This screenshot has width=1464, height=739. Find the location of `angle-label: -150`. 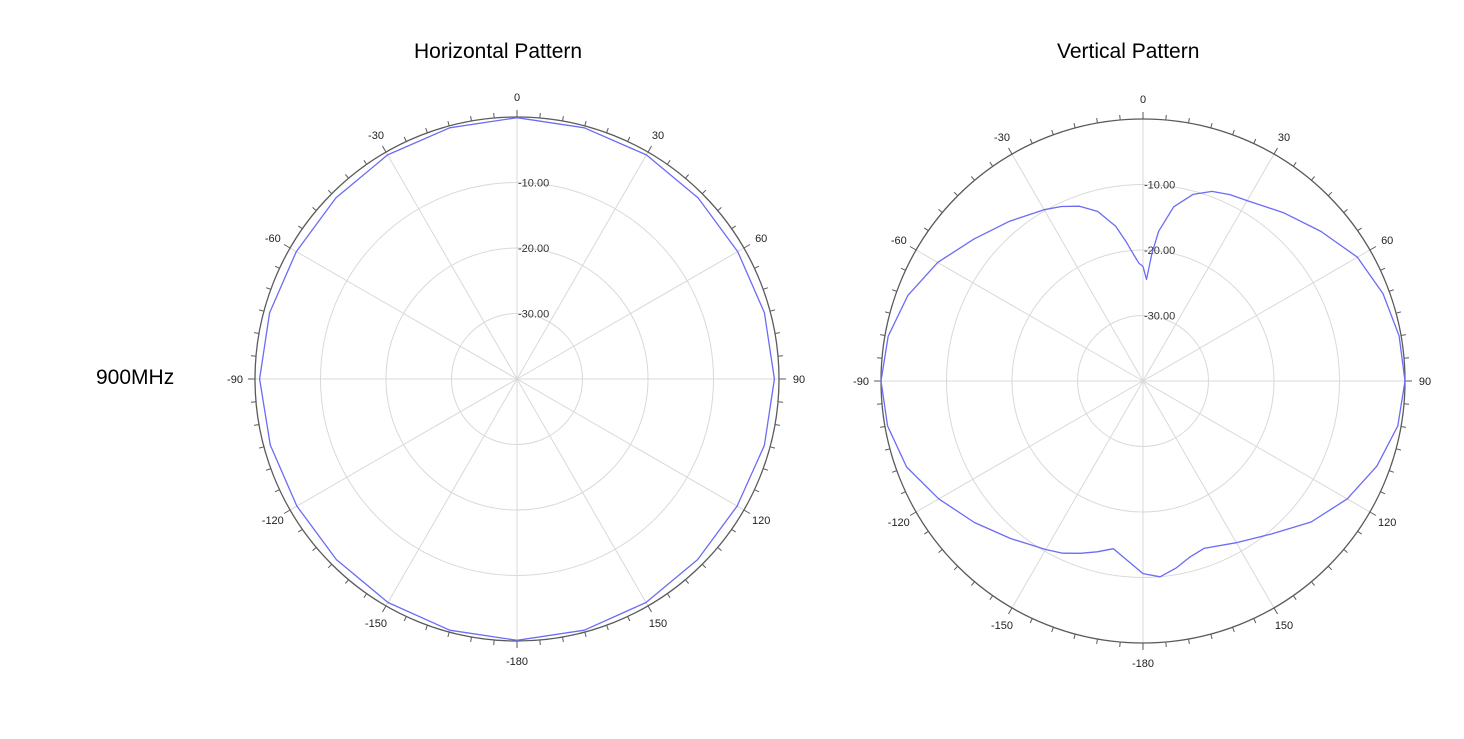

angle-label: -150 is located at coordinates (376, 624).